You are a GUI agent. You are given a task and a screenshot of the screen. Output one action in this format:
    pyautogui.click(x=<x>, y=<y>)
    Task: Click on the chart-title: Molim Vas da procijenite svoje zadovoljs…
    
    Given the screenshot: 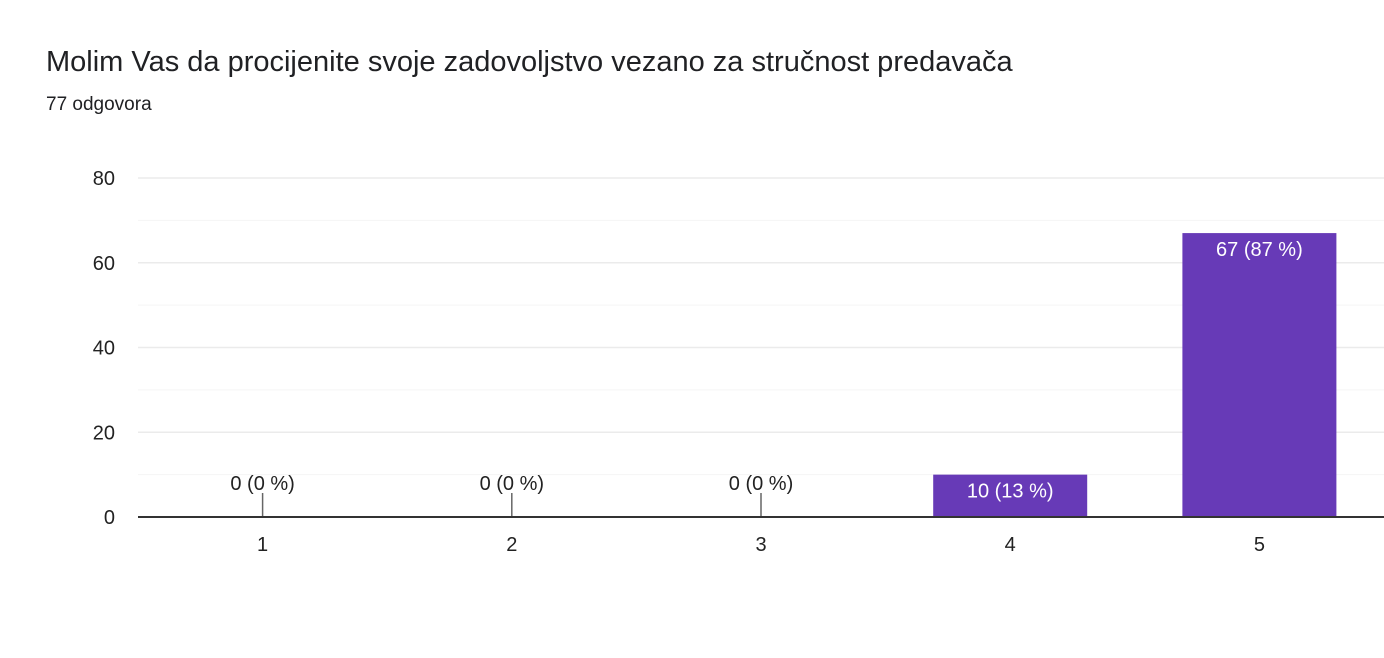 What is the action you would take?
    pyautogui.click(x=529, y=62)
    